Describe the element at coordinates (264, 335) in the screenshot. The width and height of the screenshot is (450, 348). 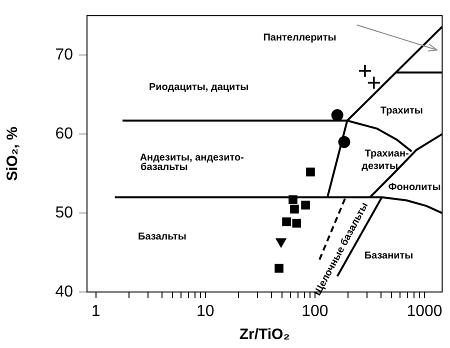
I see `x-axis-title: Zr/TiO₂` at that location.